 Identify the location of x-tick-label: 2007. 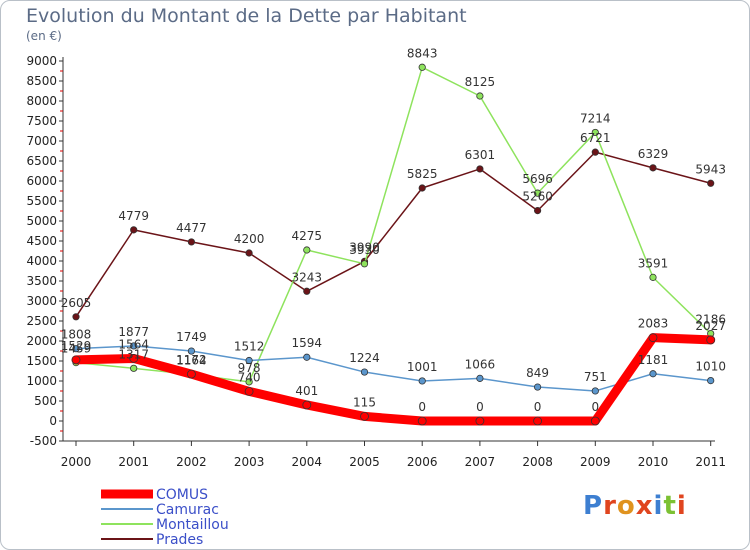
(480, 462).